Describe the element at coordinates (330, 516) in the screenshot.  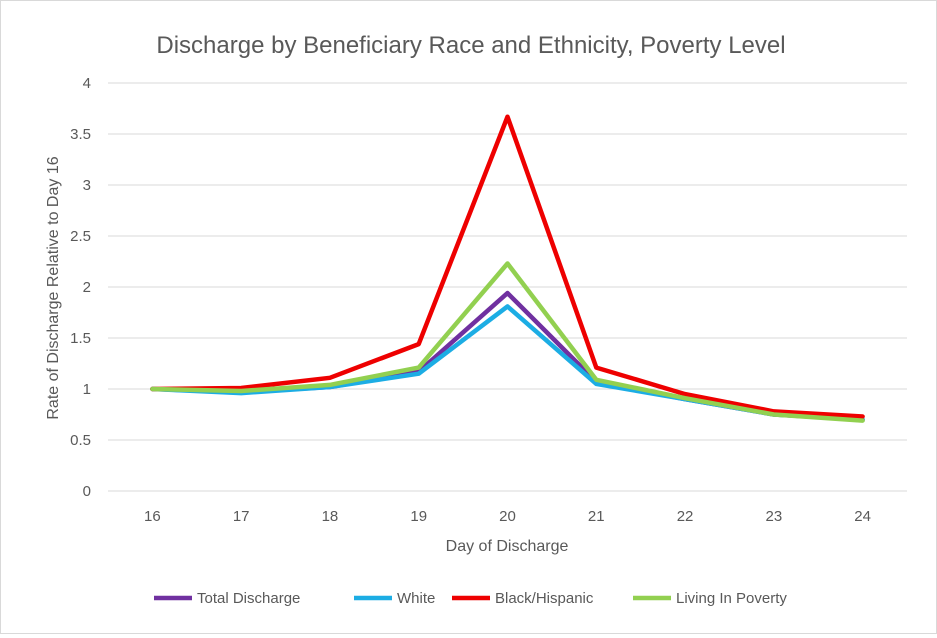
I see `x-tick-label: 18` at that location.